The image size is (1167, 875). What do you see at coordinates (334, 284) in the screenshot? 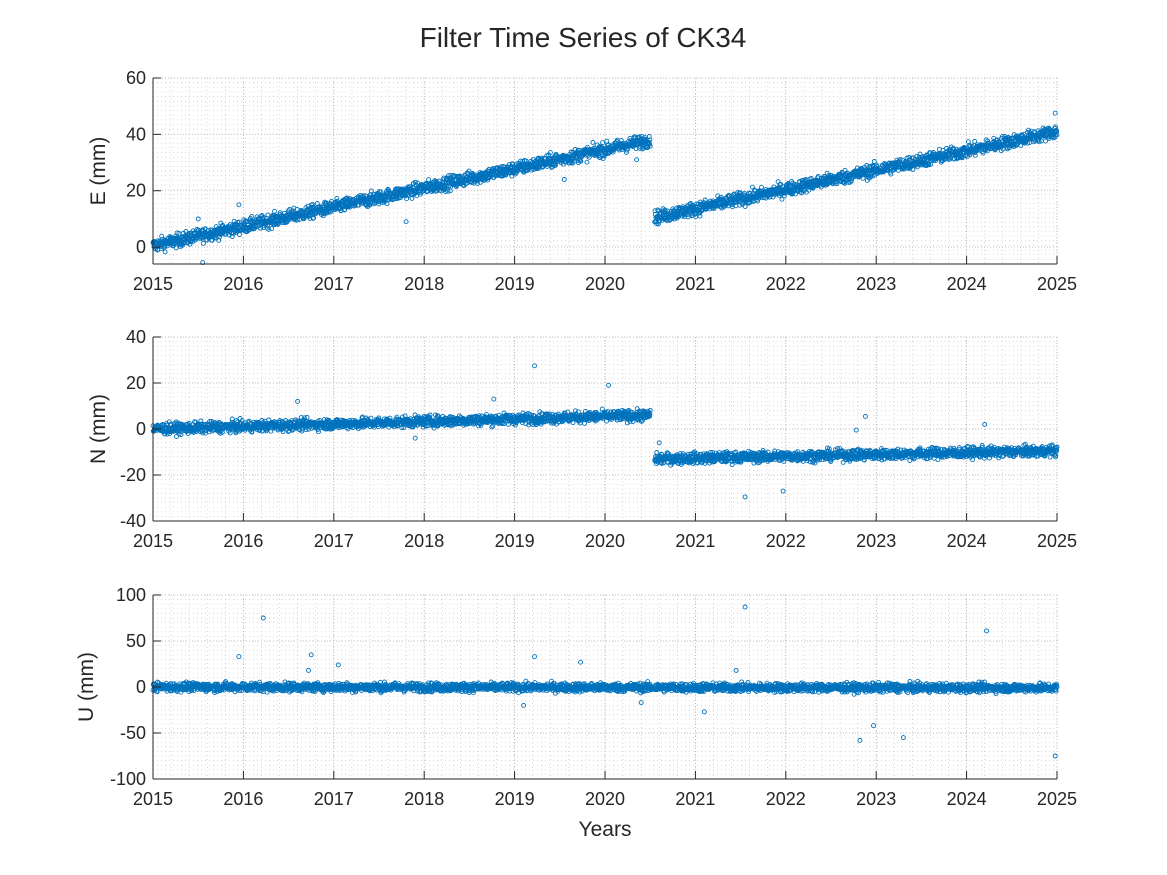
I see `x-tick-label: 2017` at bounding box center [334, 284].